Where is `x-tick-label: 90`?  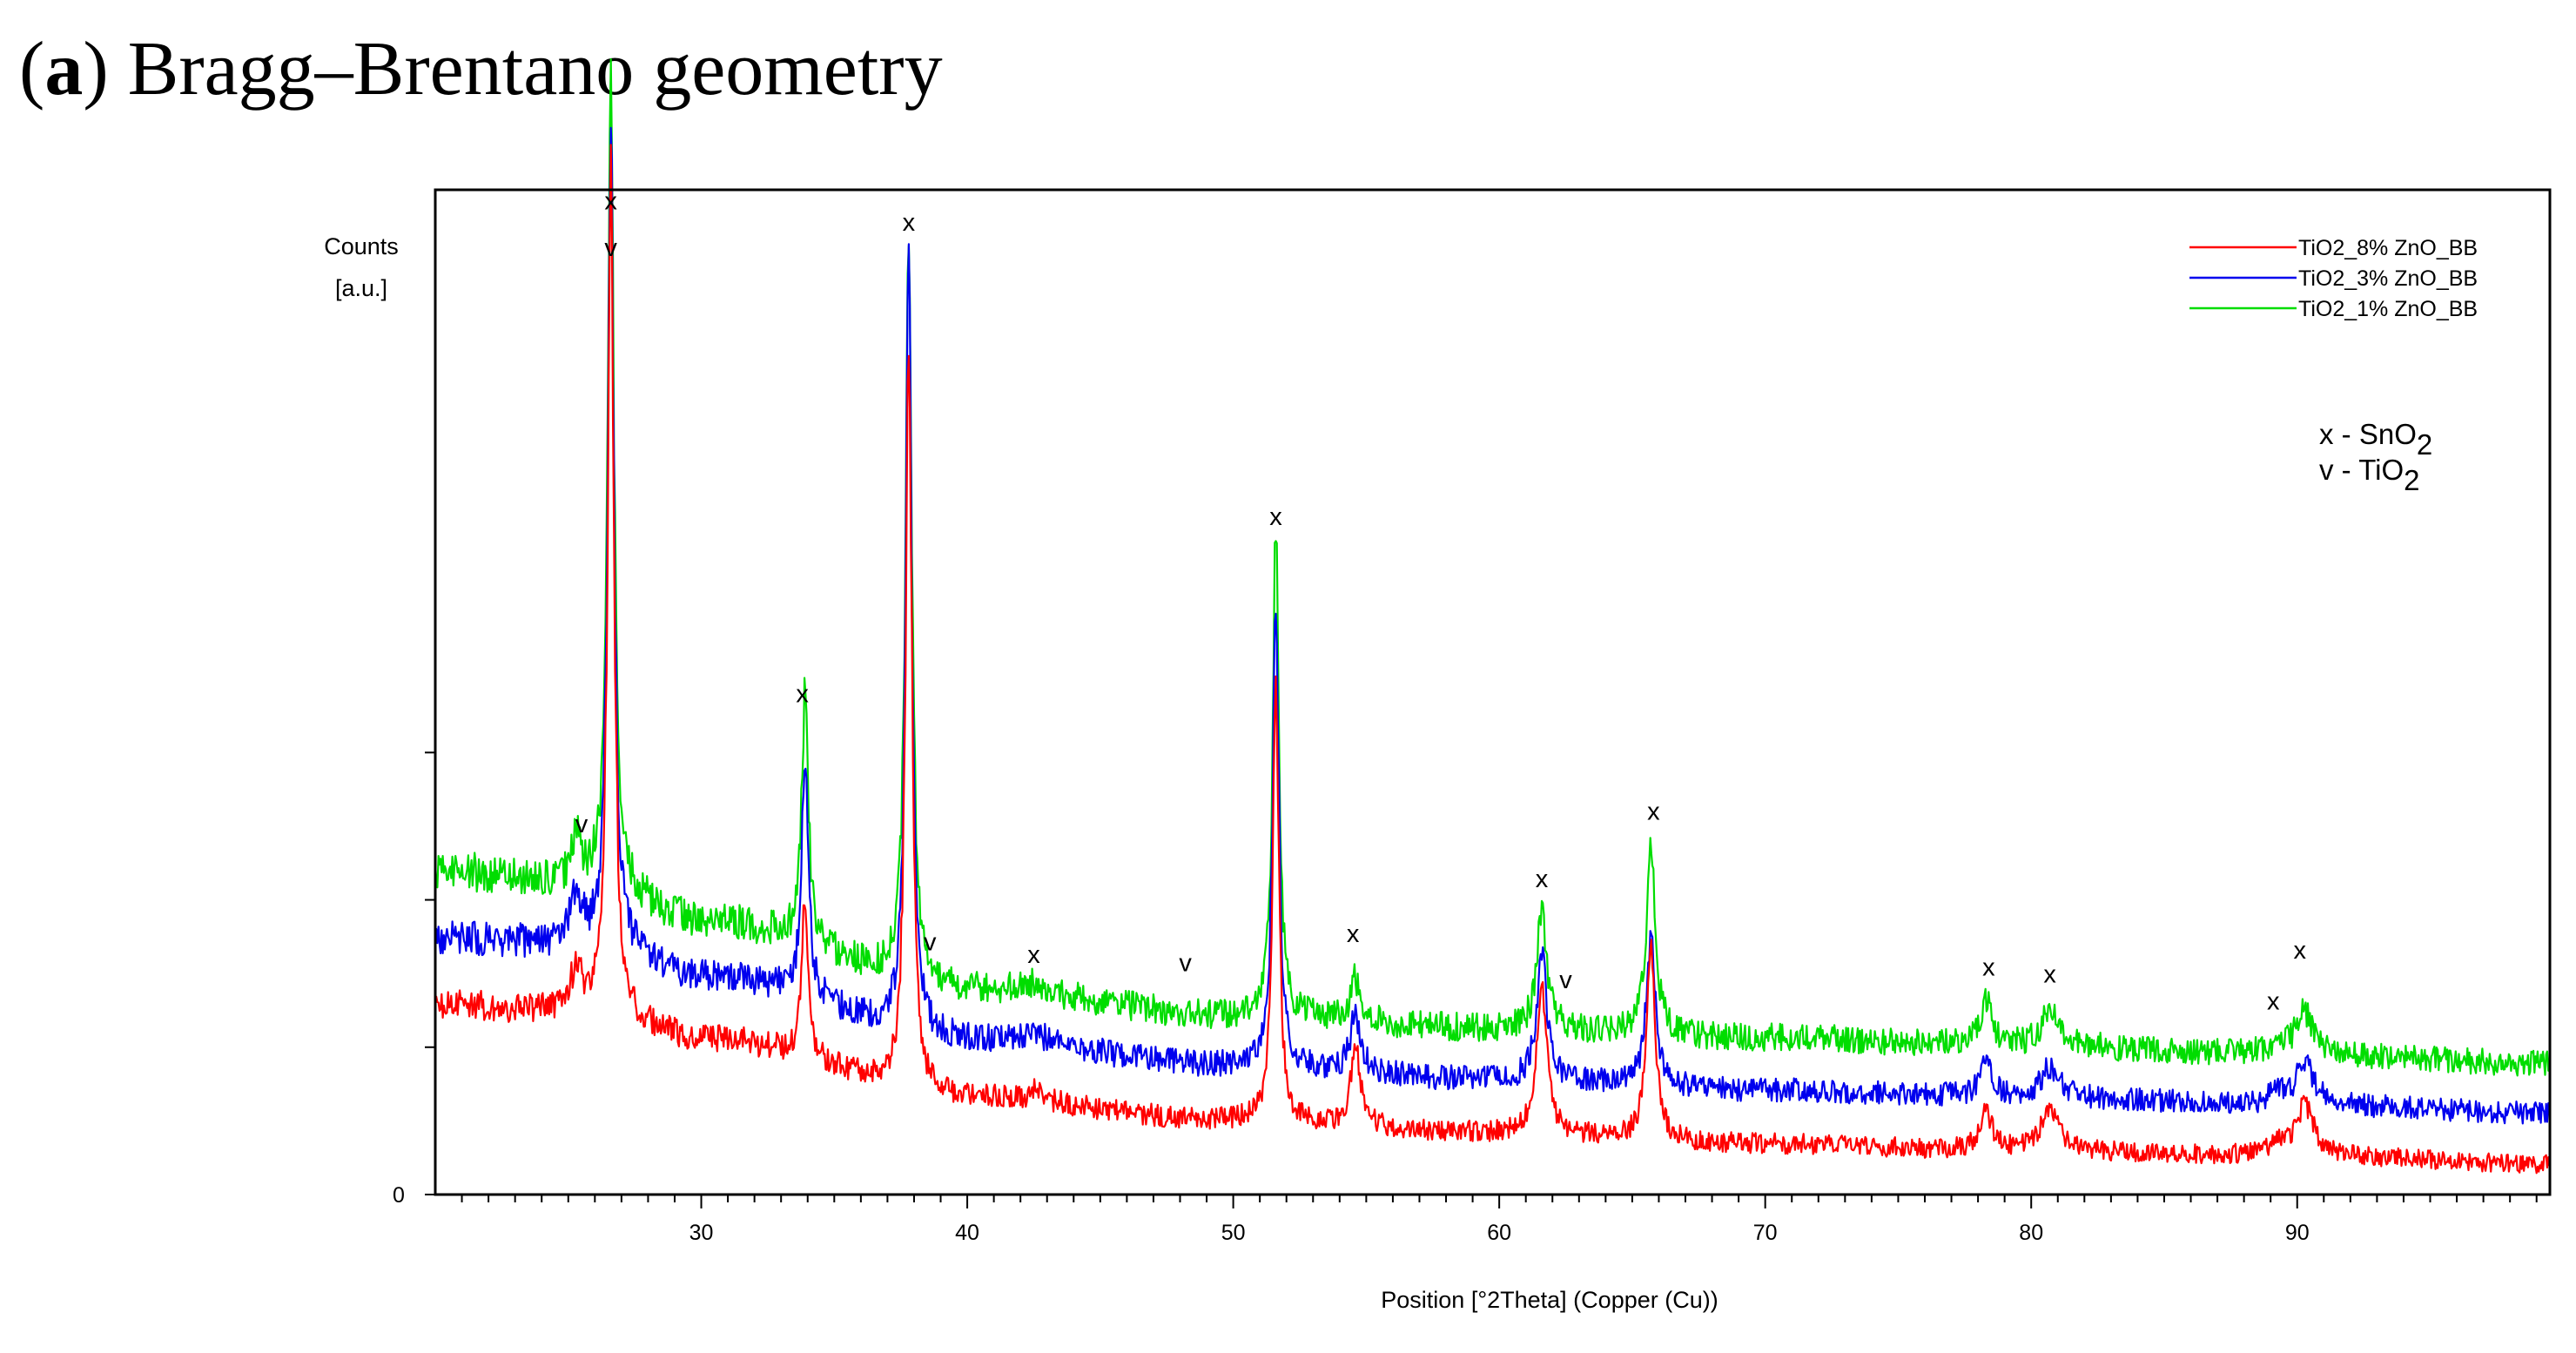
x-tick-label: 90 is located at coordinates (2297, 1233).